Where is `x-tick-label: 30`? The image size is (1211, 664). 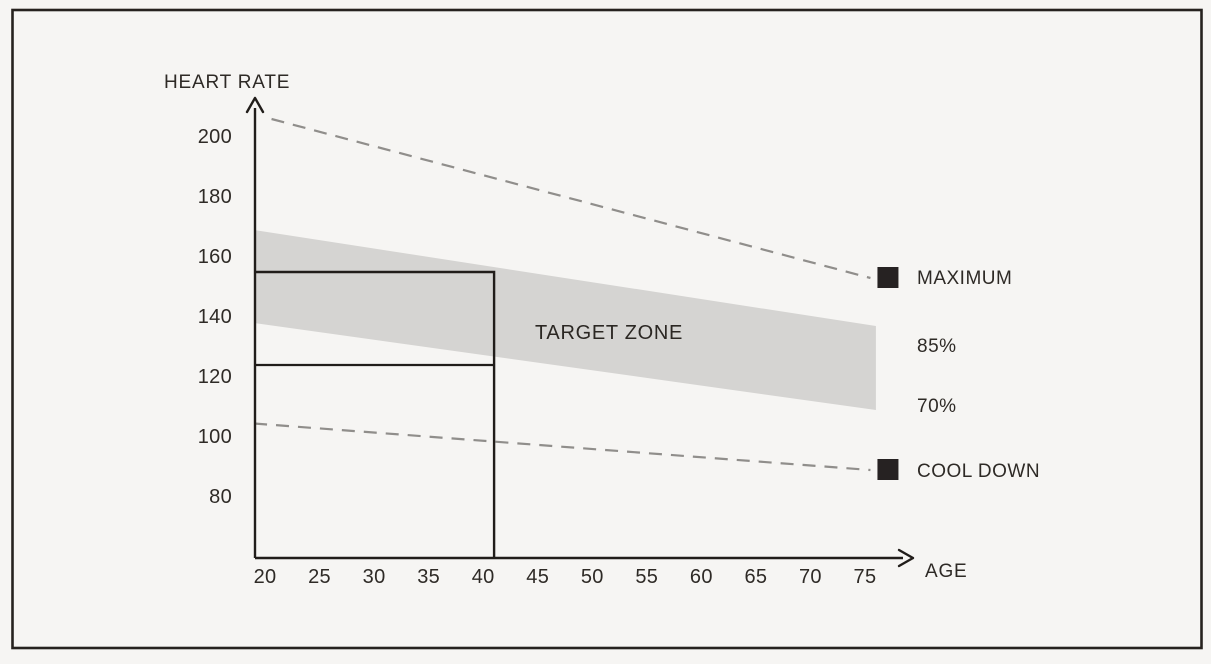
x-tick-label: 30 is located at coordinates (374, 577).